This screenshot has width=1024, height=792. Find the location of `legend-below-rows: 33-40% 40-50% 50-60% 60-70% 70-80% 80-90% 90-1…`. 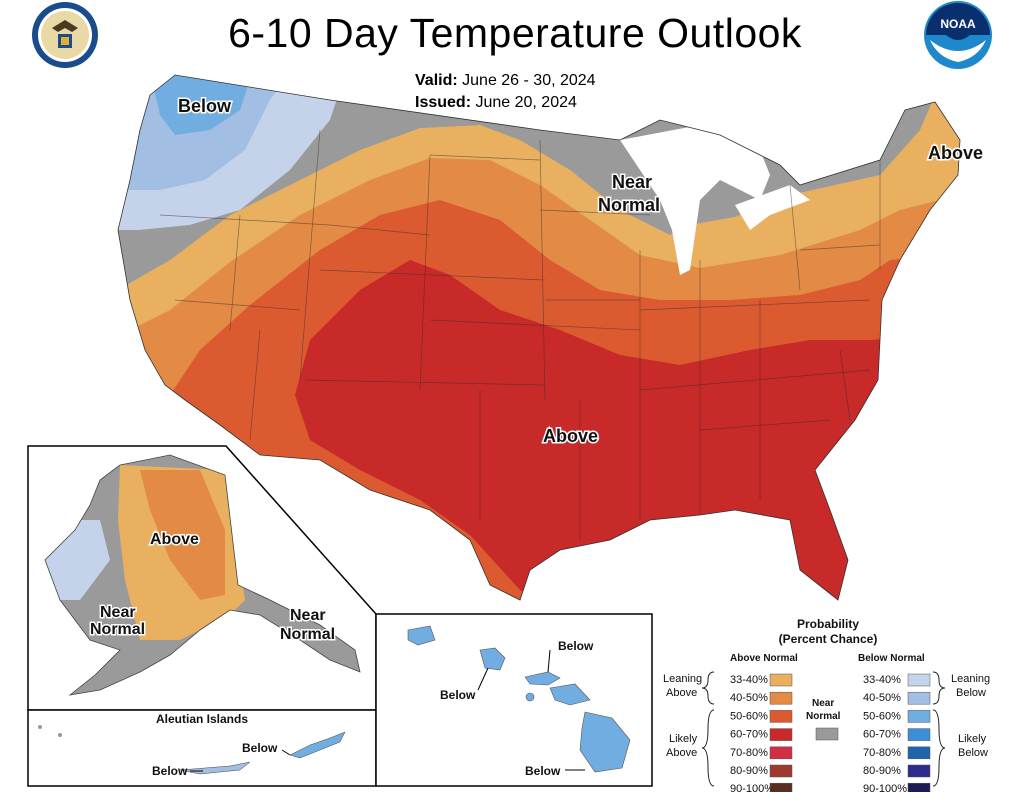

legend-below-rows: 33-40% 40-50% 50-60% 60-70% 70-80% 80-90% 90-1… is located at coordinates (897, 732).